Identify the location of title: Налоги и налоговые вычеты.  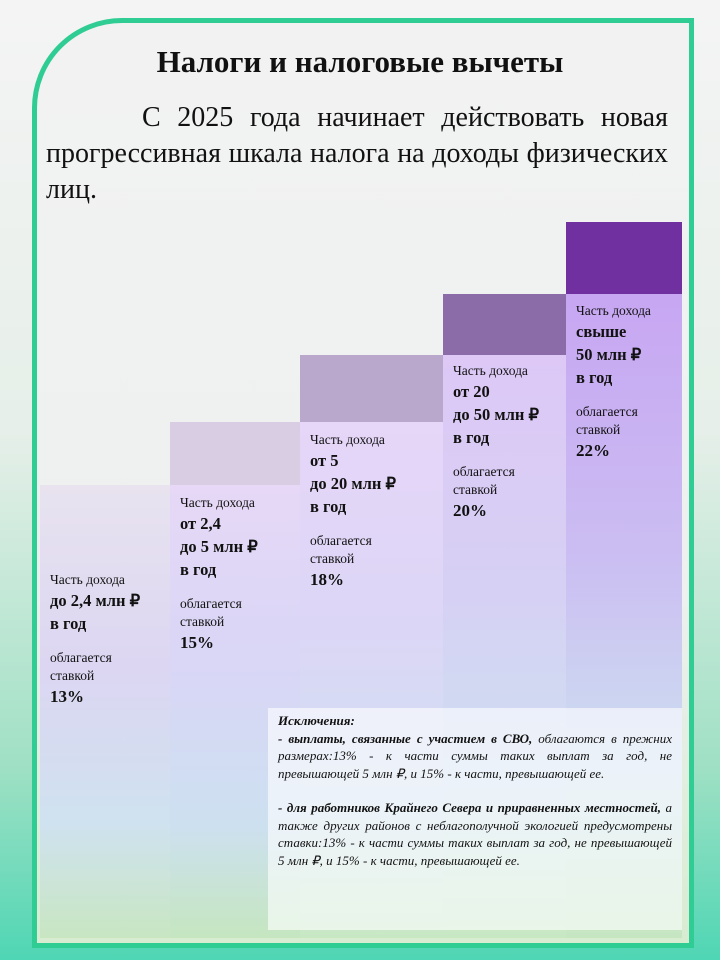
(360, 61).